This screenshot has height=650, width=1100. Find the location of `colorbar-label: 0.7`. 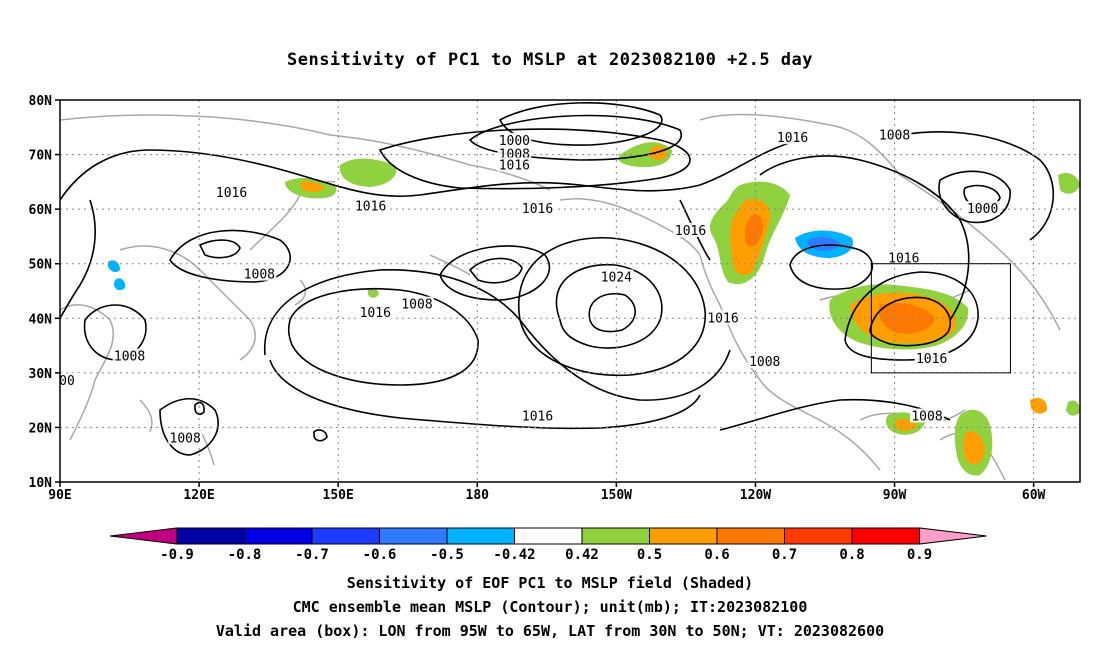

colorbar-label: 0.7 is located at coordinates (784, 555).